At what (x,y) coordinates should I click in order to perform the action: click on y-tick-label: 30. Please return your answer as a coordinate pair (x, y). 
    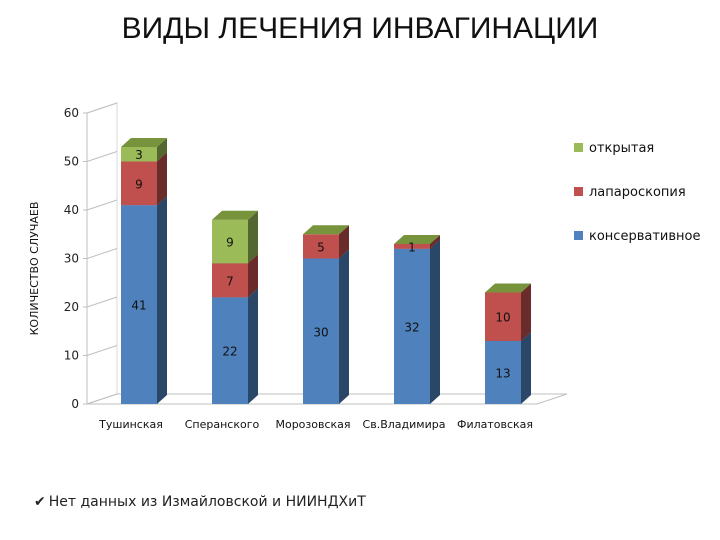
    Looking at the image, I should click on (71, 259).